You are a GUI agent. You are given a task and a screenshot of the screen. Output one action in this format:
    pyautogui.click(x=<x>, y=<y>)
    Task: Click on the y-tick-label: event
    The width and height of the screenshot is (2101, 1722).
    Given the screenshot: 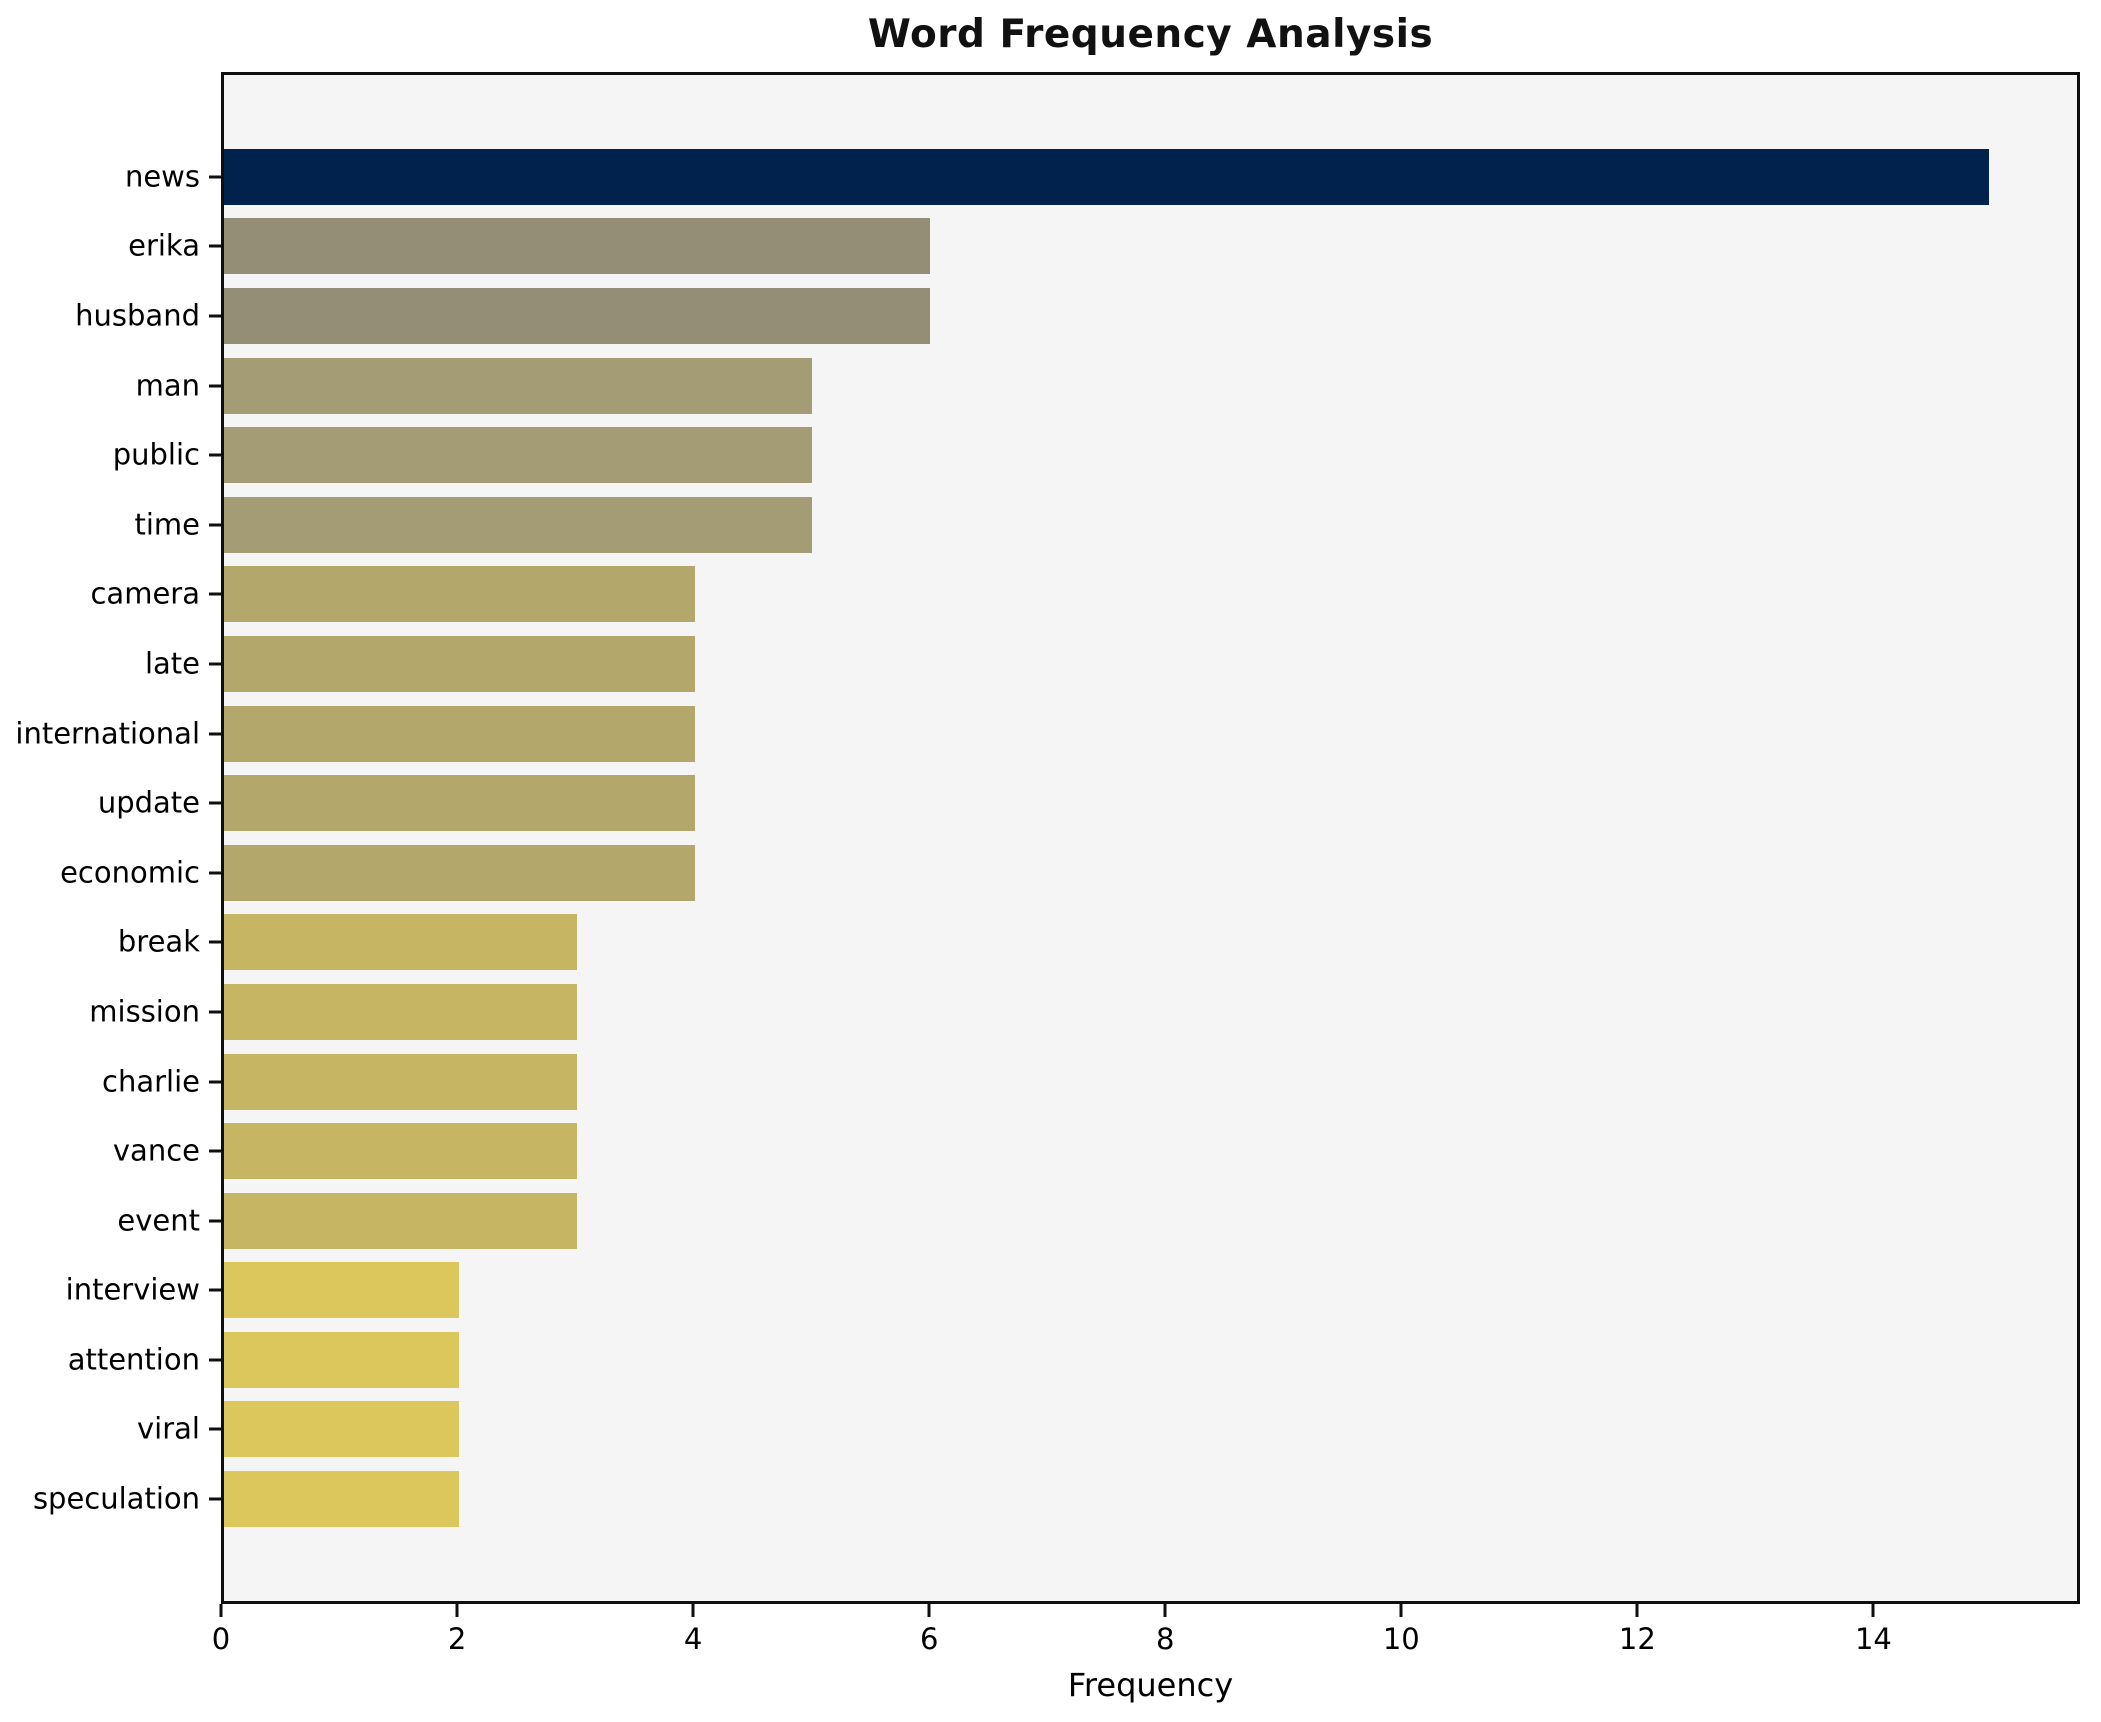 What is the action you would take?
    pyautogui.click(x=158, y=1220)
    